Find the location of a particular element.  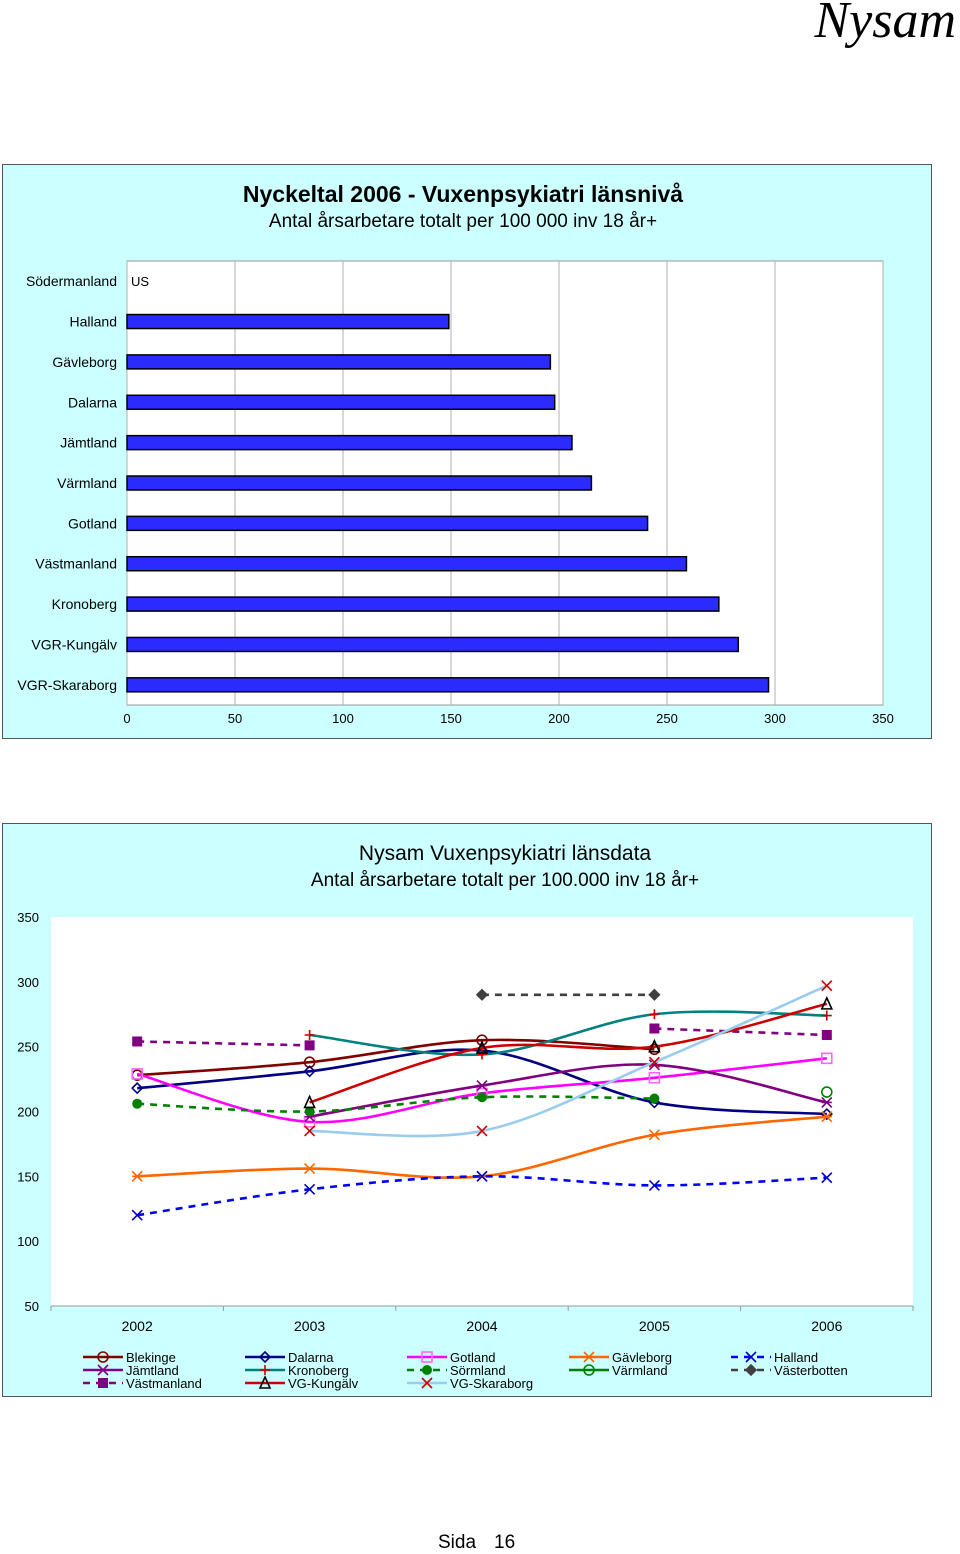

x-tick-label: 2005 is located at coordinates (654, 1326).